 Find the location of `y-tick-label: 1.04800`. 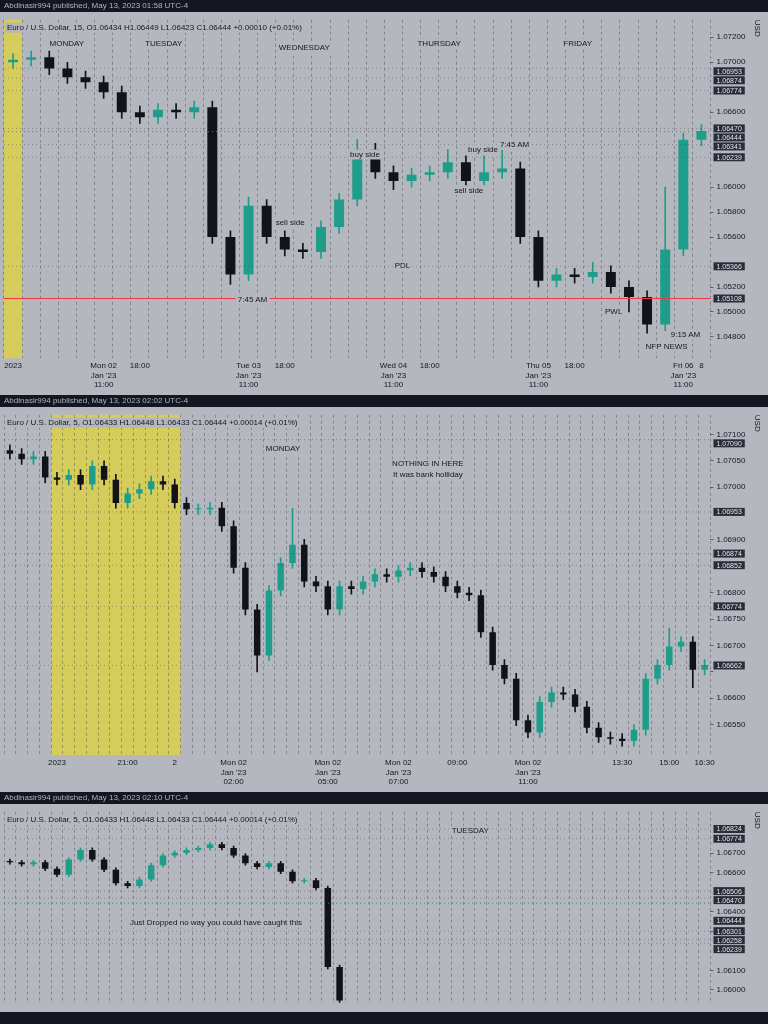

y-tick-label: 1.04800 is located at coordinates (731, 337).